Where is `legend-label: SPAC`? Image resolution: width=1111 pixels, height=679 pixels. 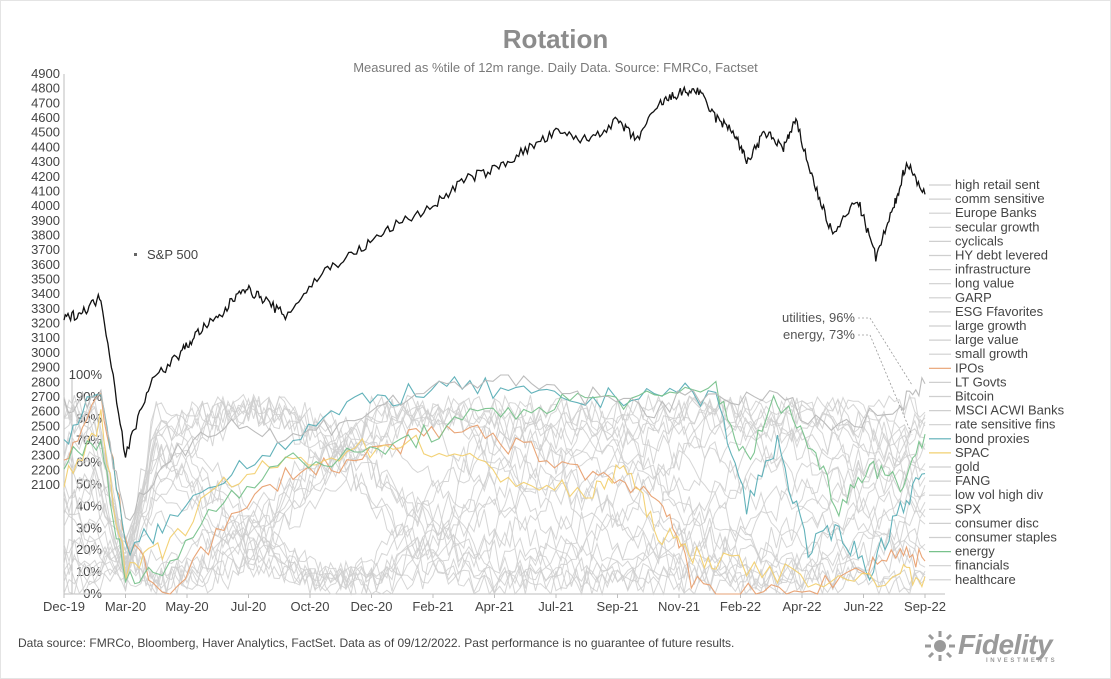 legend-label: SPAC is located at coordinates (972, 452).